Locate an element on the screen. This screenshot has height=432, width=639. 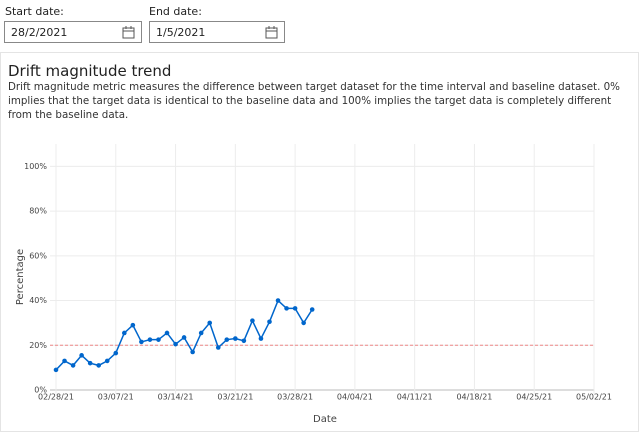
x-tick-label: 03/14/21 is located at coordinates (176, 397).